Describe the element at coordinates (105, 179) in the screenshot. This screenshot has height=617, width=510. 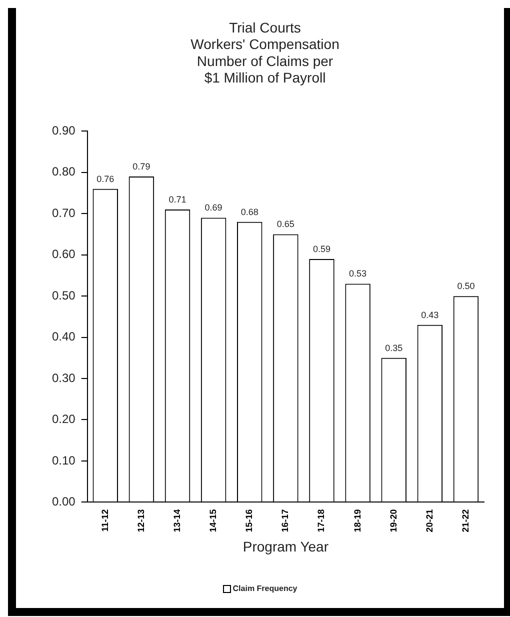
I see `data-label: 0.76` at that location.